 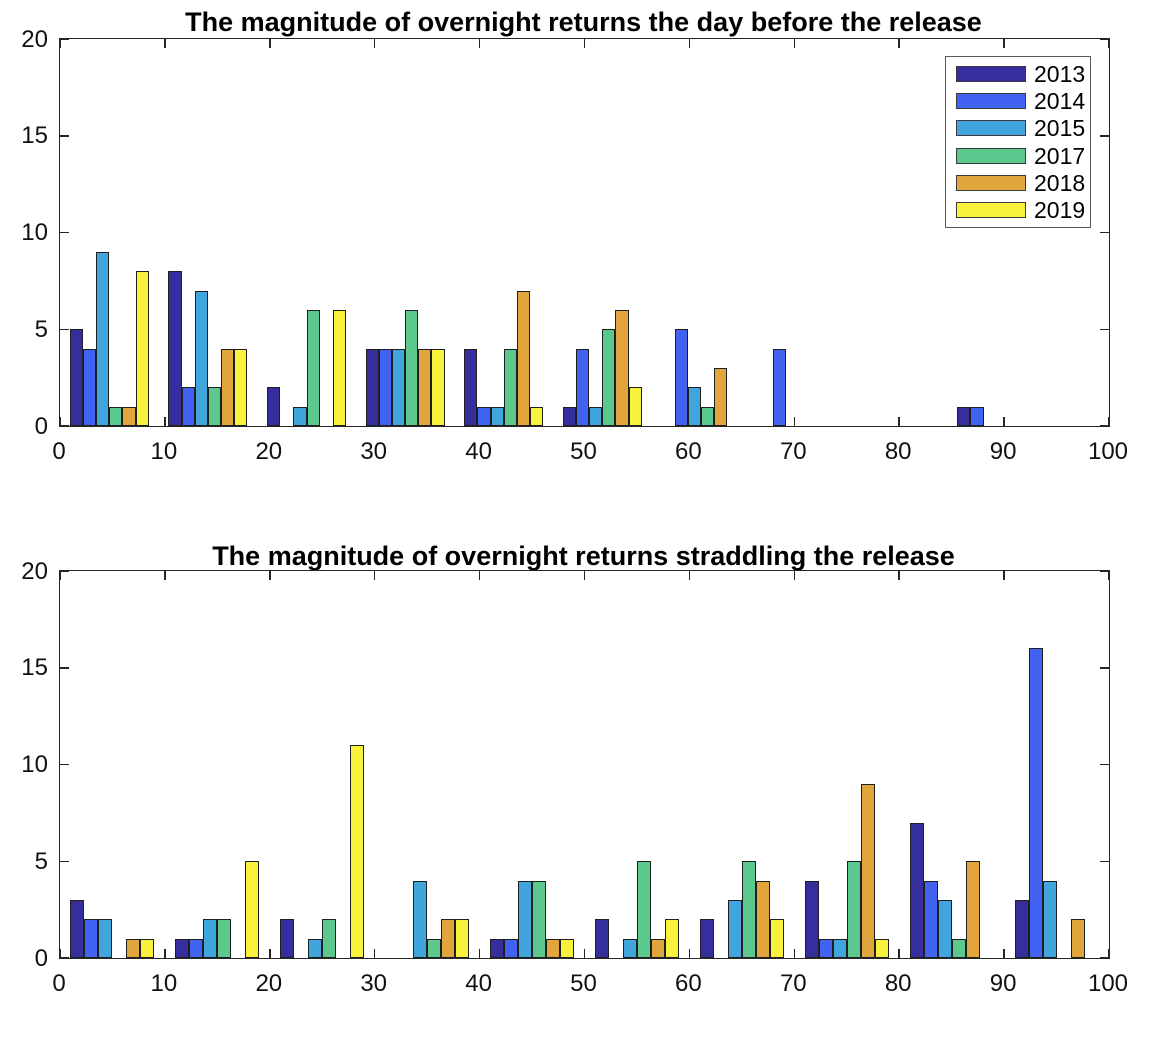 What do you see at coordinates (164, 983) in the screenshot?
I see `x-tick-label: 10` at bounding box center [164, 983].